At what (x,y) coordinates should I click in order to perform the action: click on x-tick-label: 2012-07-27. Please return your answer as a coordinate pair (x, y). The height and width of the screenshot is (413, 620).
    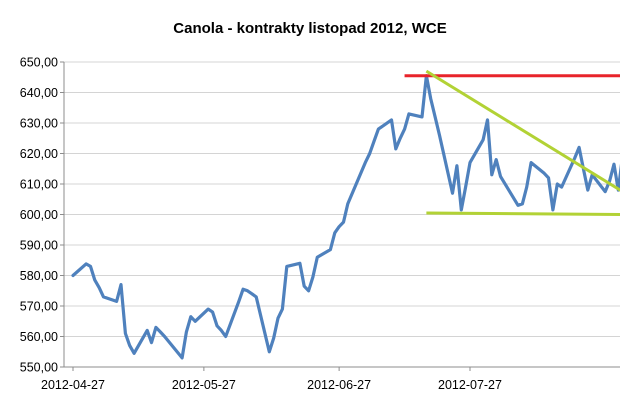
    Looking at the image, I should click on (470, 385).